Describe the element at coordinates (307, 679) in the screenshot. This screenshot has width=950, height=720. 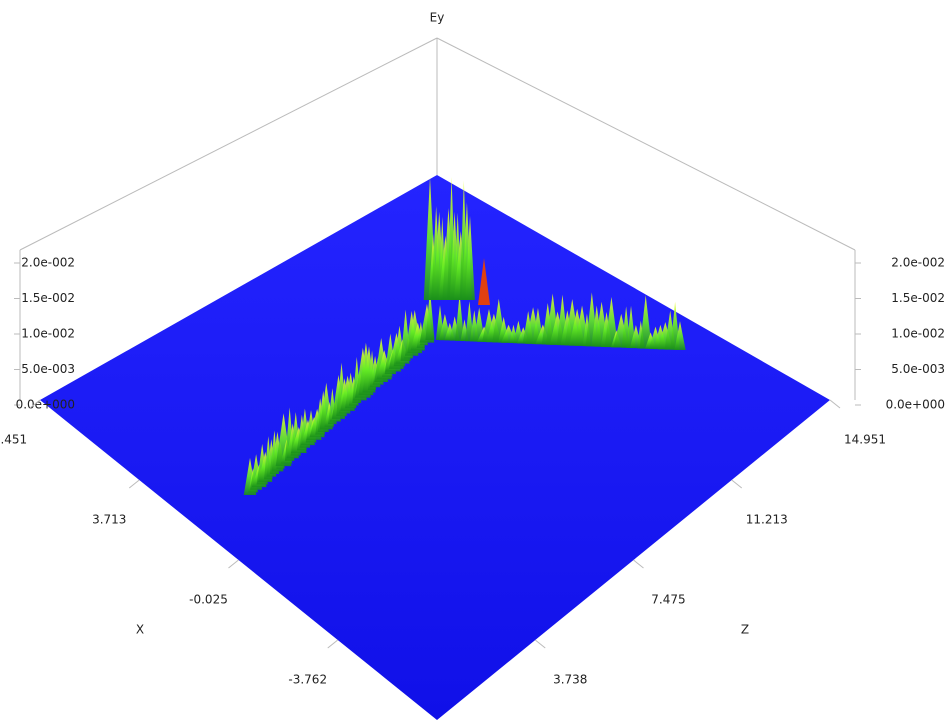
I see `x-tick-label: -3.762` at that location.